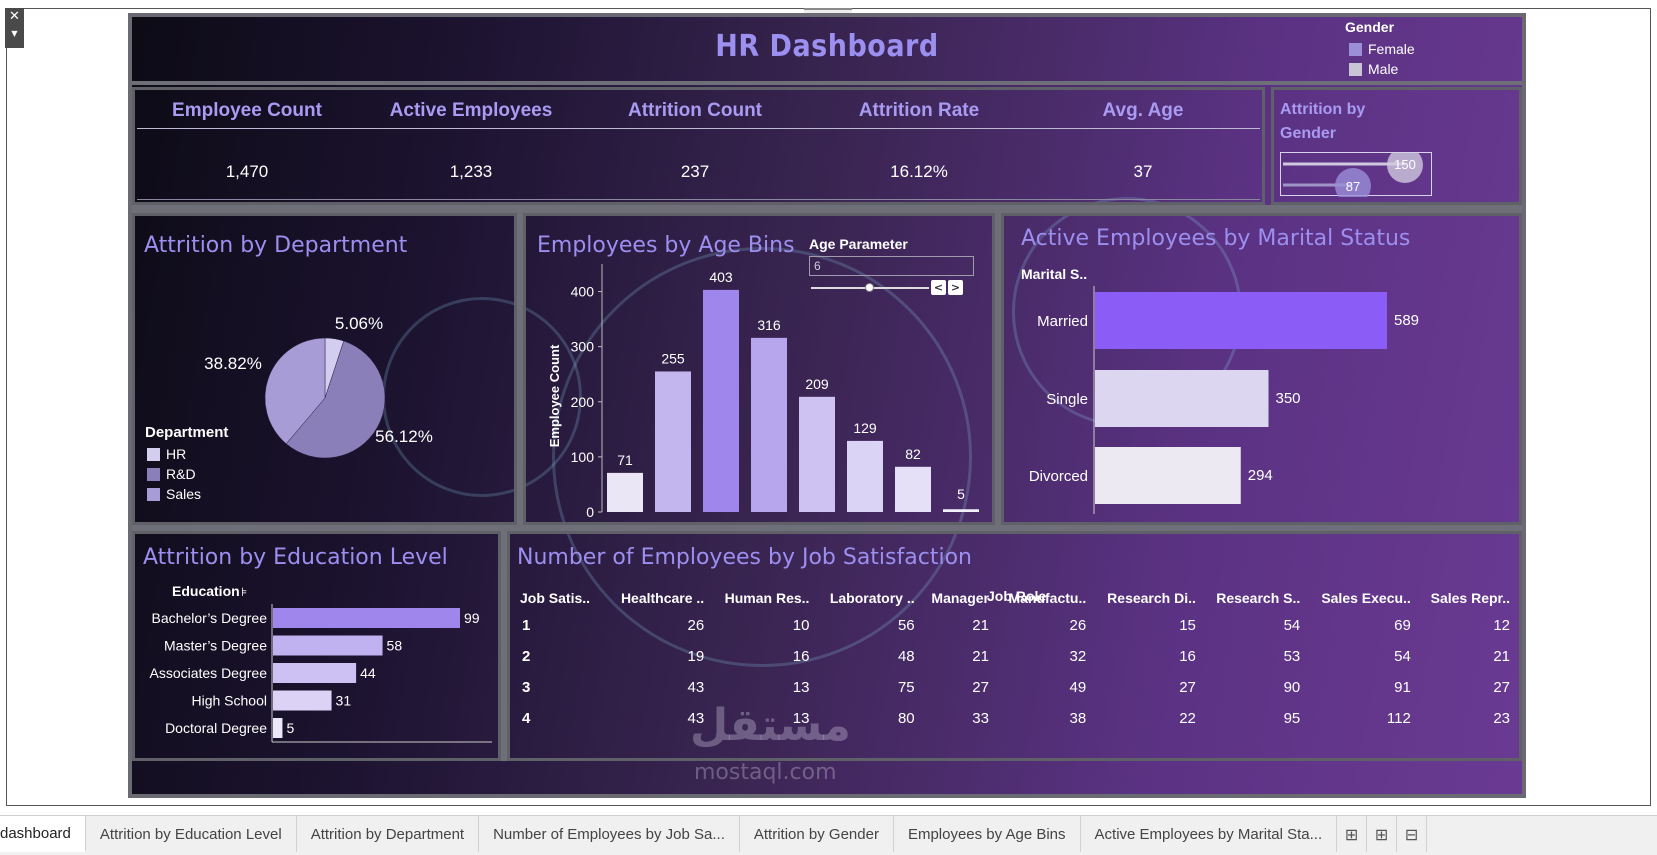 This screenshot has width=1657, height=855. I want to click on kpi-avg-age: Avg. Age 37, so click(1143, 136).